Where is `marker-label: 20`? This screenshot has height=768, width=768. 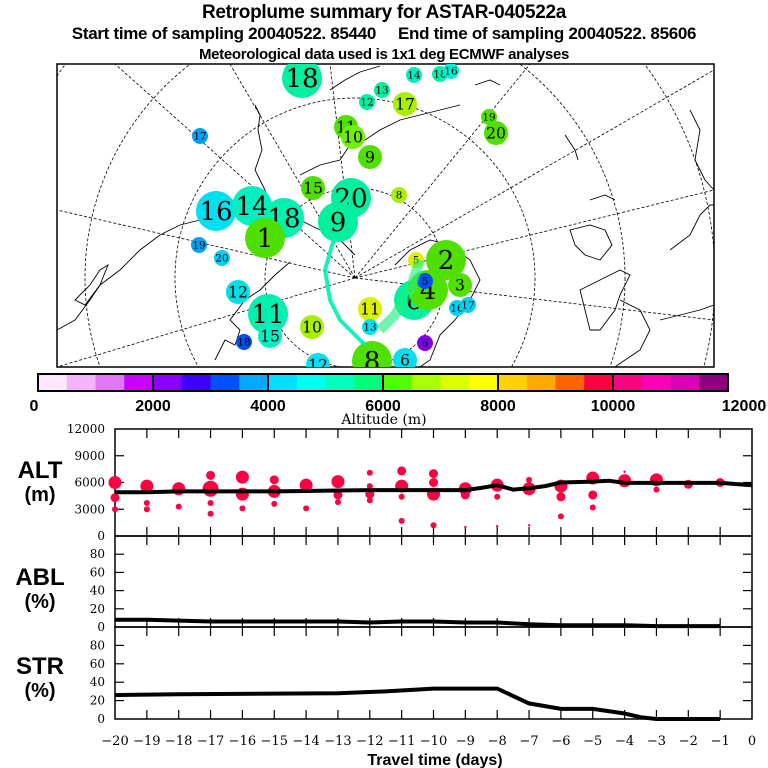
marker-label: 20 is located at coordinates (221, 259).